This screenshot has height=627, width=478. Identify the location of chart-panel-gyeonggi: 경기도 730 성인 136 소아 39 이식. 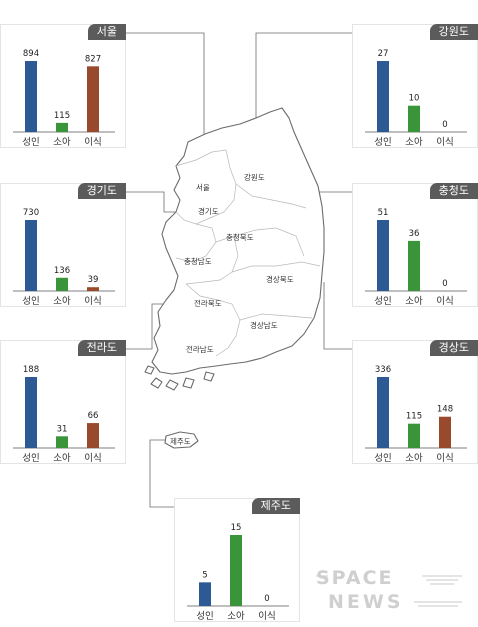
(63, 245).